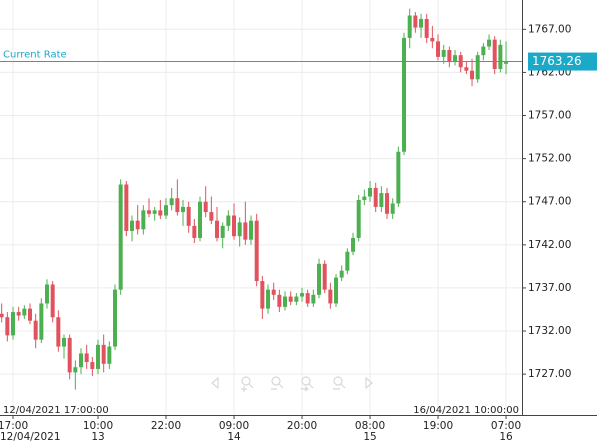 This screenshot has width=597, height=441. Describe the element at coordinates (549, 374) in the screenshot. I see `y-tick-label: 1727.00` at that location.